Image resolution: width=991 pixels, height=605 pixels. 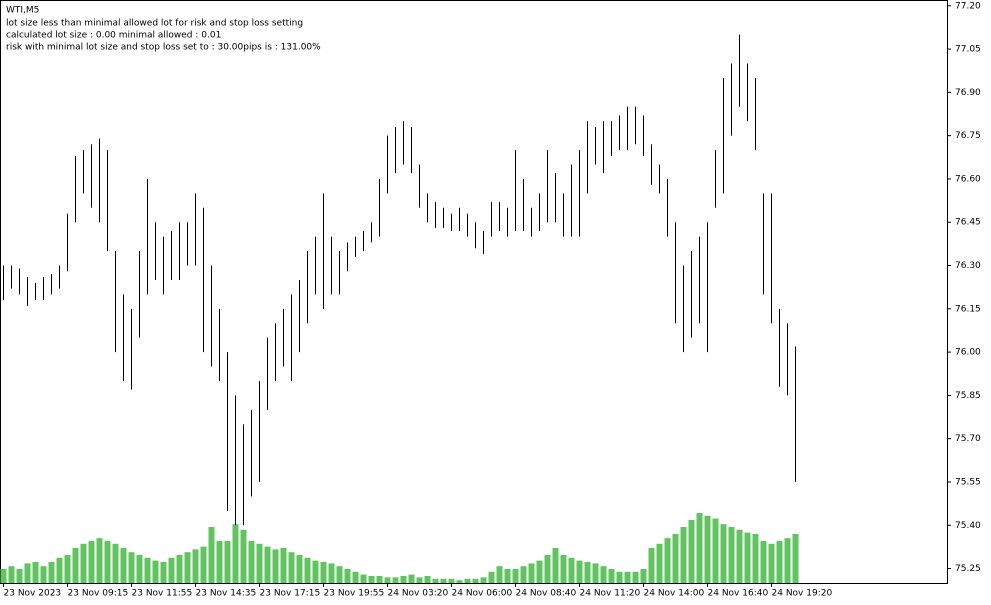 What do you see at coordinates (968, 179) in the screenshot?
I see `y-tick-label: 76.60` at bounding box center [968, 179].